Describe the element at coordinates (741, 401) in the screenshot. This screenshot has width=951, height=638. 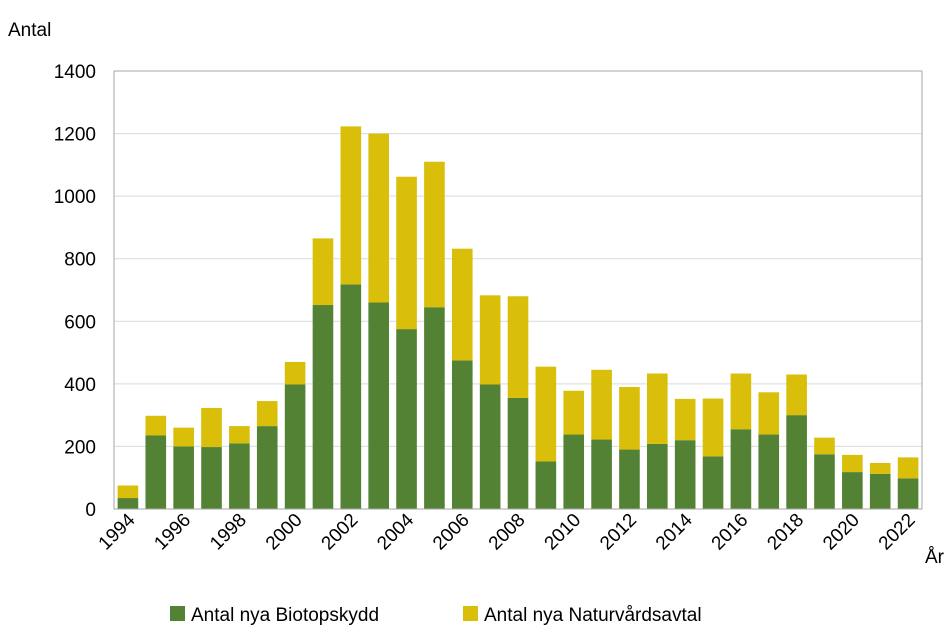
I see `bar-naturvardsavtal-2016` at that location.